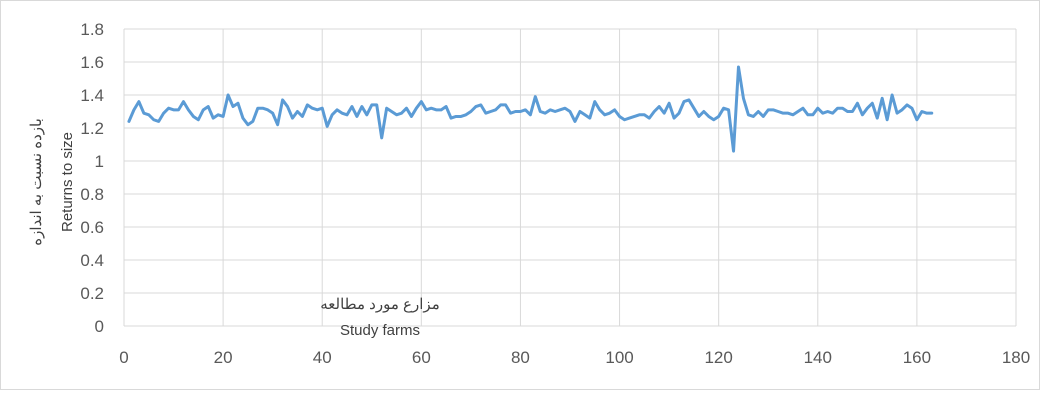 The width and height of the screenshot is (1042, 396). What do you see at coordinates (421, 357) in the screenshot?
I see `x-tick-label: 60` at bounding box center [421, 357].